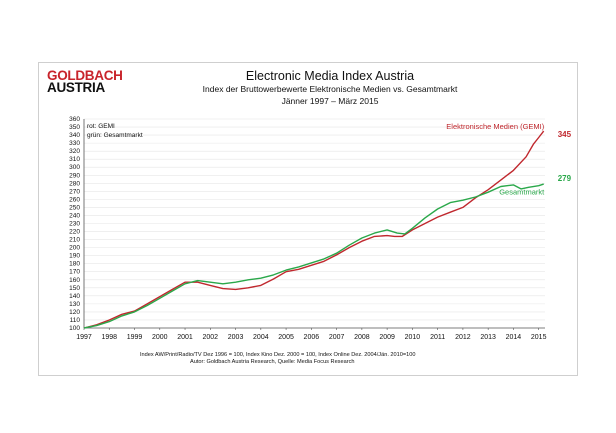 The image size is (616, 433). What do you see at coordinates (211, 337) in the screenshot?
I see `x-tick-2002: 2002` at bounding box center [211, 337].